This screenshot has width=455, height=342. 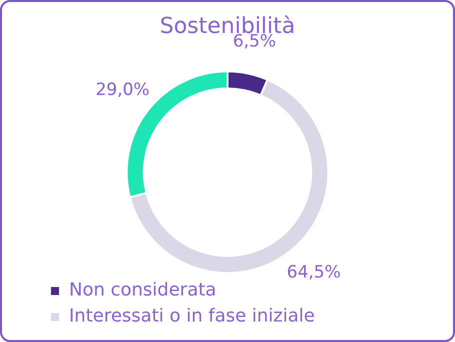 What do you see at coordinates (192, 316) in the screenshot?
I see `legend-label: Interessati o in fase iniziale` at bounding box center [192, 316].